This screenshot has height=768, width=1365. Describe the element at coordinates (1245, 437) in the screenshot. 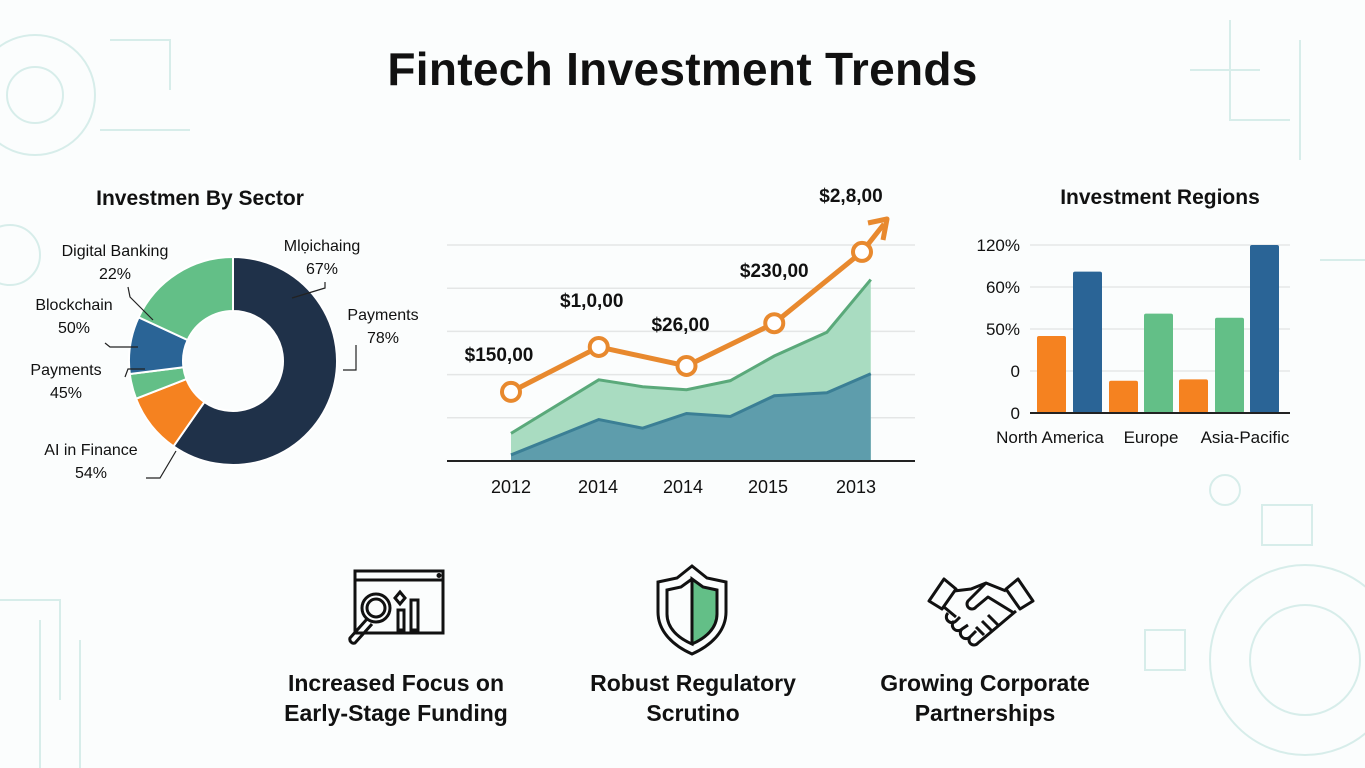

I see `x-category-label: Asia-Pacific` at that location.